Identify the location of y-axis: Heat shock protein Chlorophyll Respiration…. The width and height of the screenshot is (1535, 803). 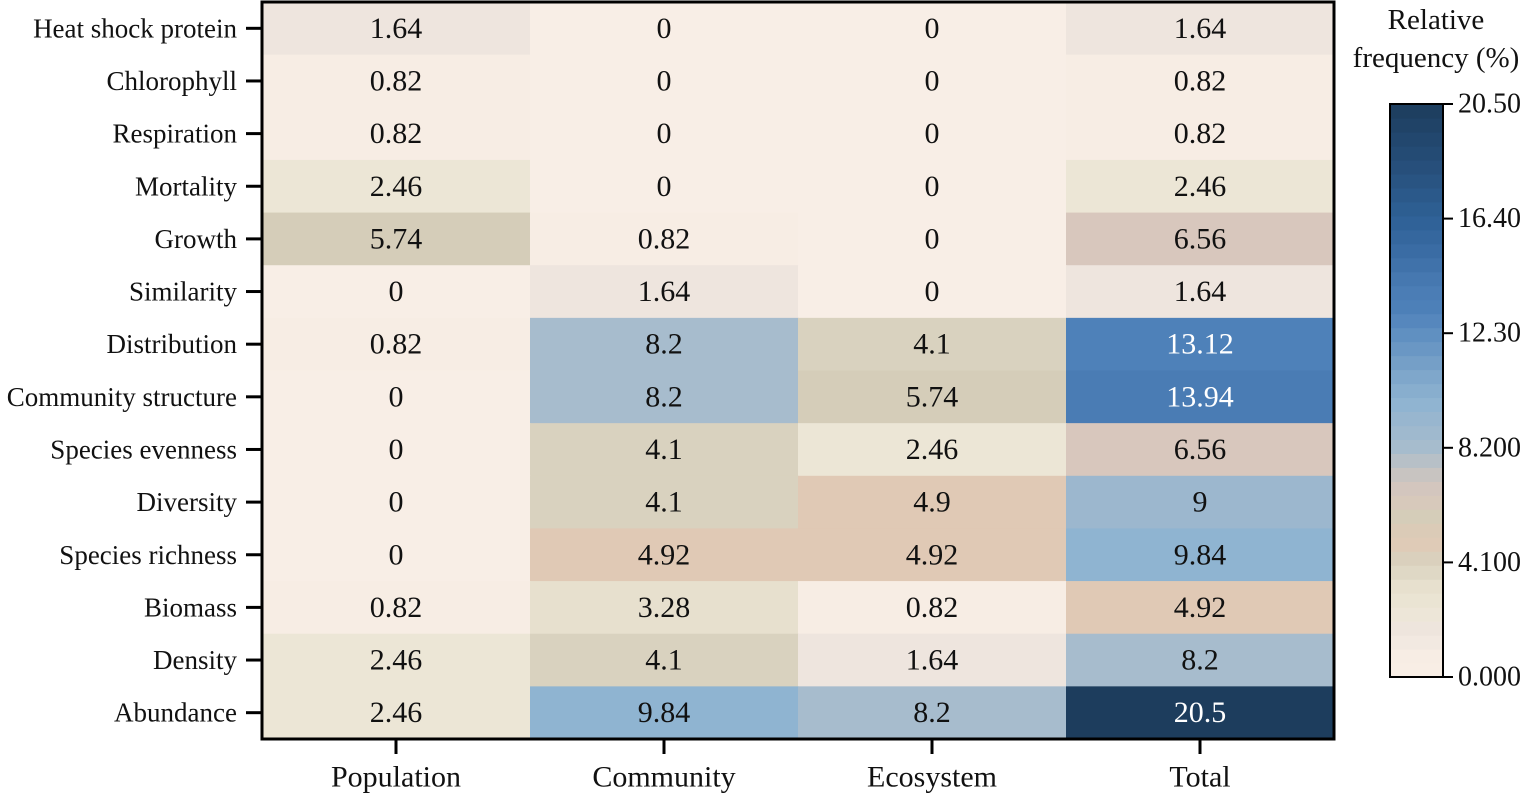
(134, 370).